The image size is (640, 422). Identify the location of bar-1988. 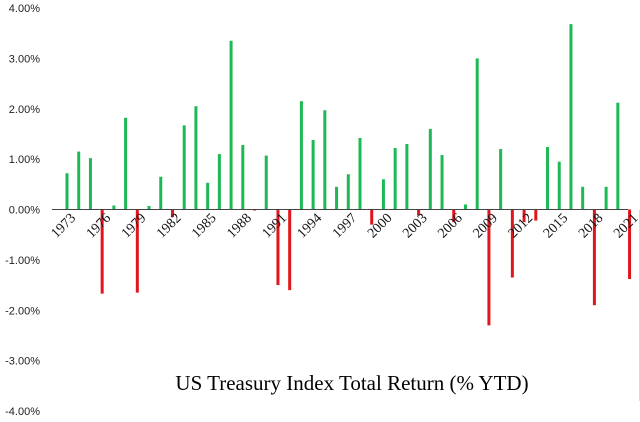
(243, 177).